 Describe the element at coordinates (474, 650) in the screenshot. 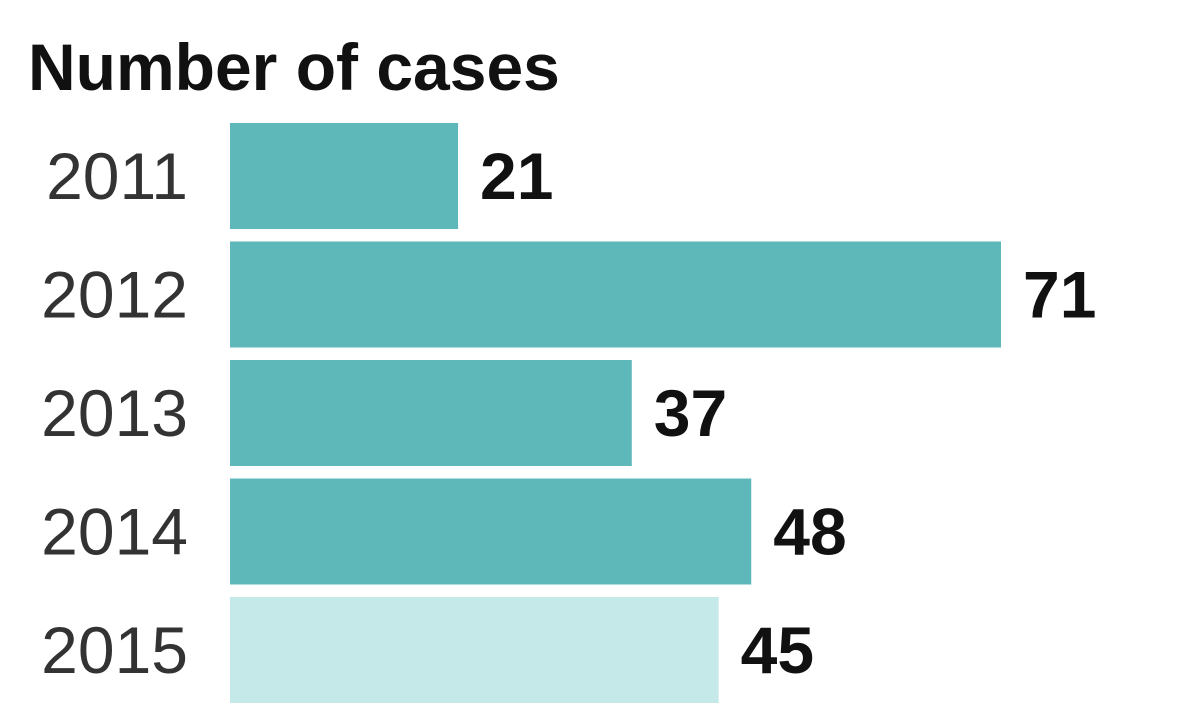

I see `bar-2015` at that location.